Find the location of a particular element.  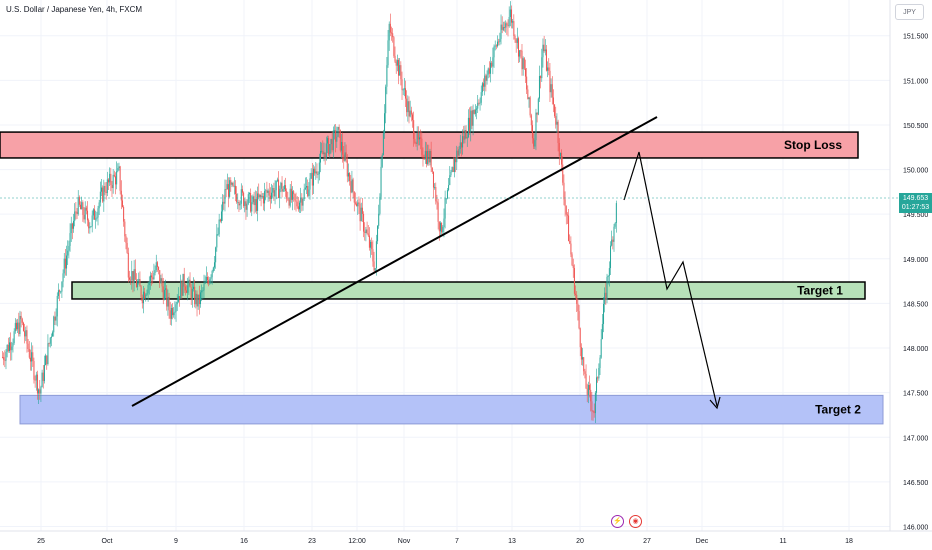

y-tick-label: 147.500 is located at coordinates (915, 394).